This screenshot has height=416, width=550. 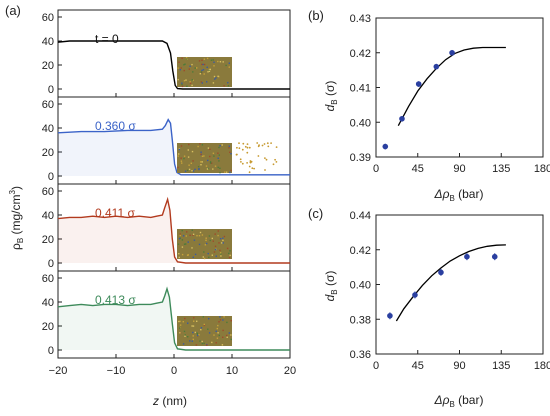 What do you see at coordinates (501, 366) in the screenshot?
I see `x-tick-label: 135` at bounding box center [501, 366].